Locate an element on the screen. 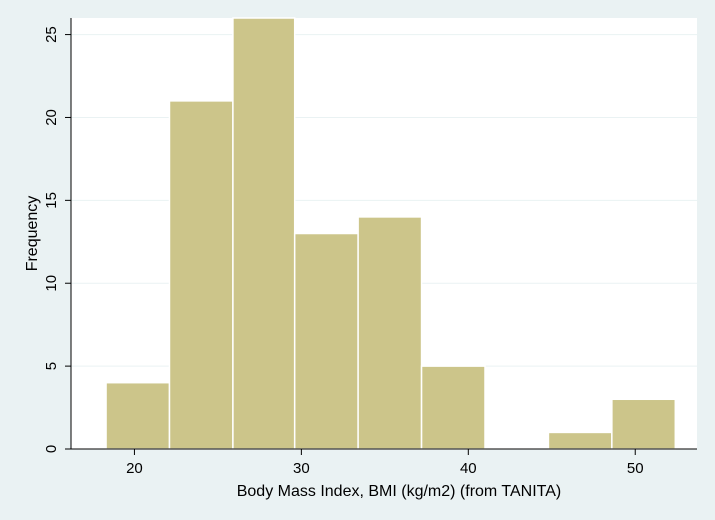 Image resolution: width=715 pixels, height=520 pixels. y-tick-label: 25 is located at coordinates (51, 34).